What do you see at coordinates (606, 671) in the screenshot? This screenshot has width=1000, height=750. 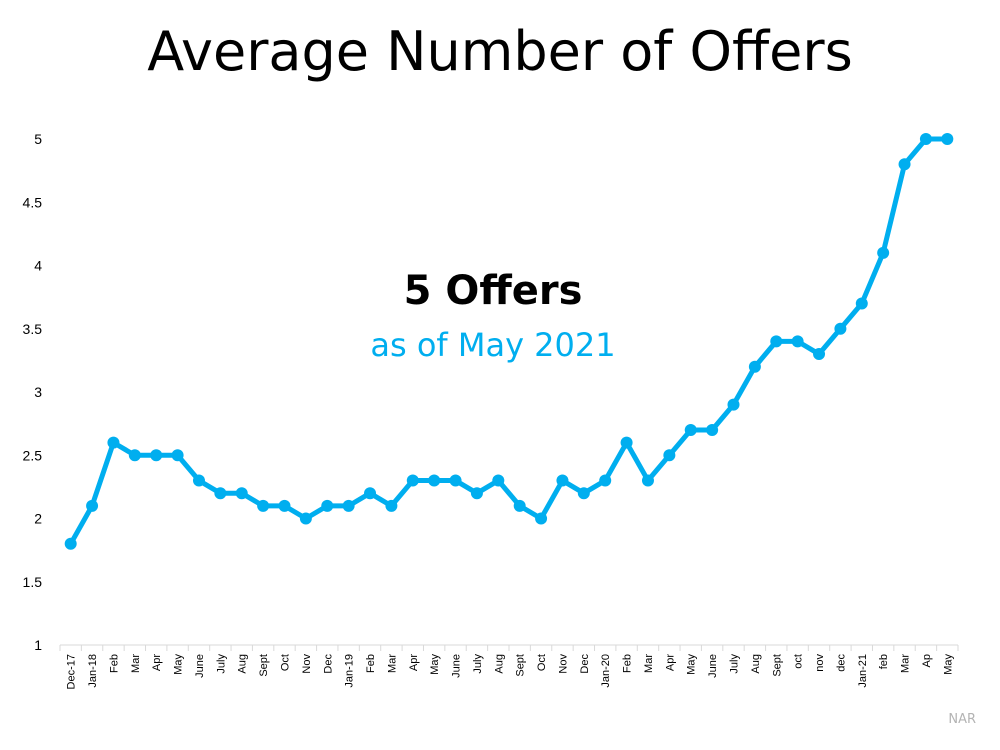 I see `x-tick-label: Jan-20` at bounding box center [606, 671].